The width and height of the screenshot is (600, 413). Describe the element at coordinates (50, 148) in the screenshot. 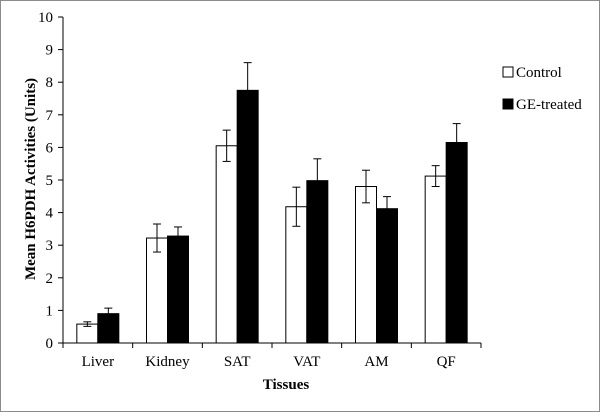

I see `y-tick-label: 6` at that location.